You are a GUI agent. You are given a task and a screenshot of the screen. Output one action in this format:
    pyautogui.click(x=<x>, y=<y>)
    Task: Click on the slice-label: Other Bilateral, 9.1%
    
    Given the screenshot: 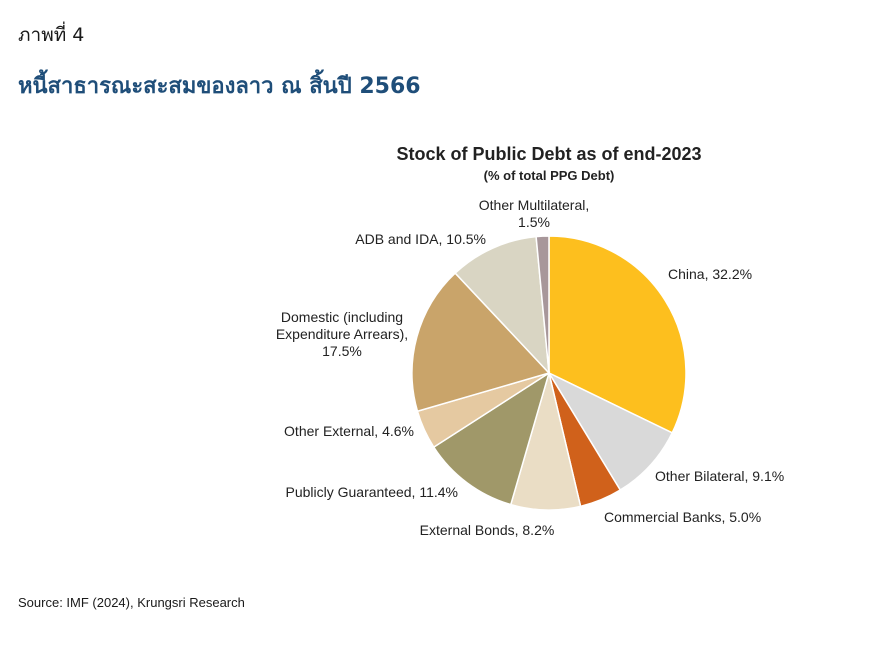 What is the action you would take?
    pyautogui.click(x=719, y=476)
    